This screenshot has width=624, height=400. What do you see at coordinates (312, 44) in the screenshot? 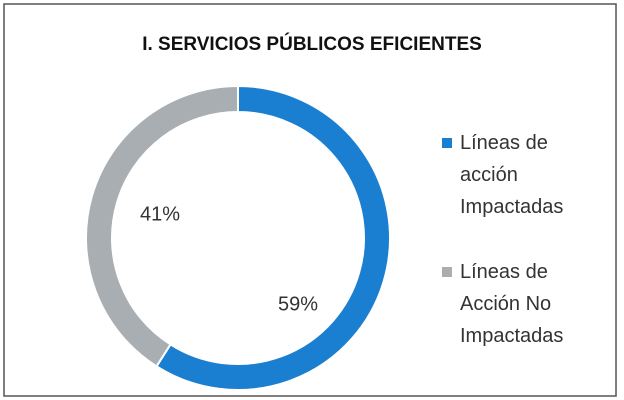
I see `chart-title: I. SERVICIOS PÚBLICOS EFICIENTES` at bounding box center [312, 44].